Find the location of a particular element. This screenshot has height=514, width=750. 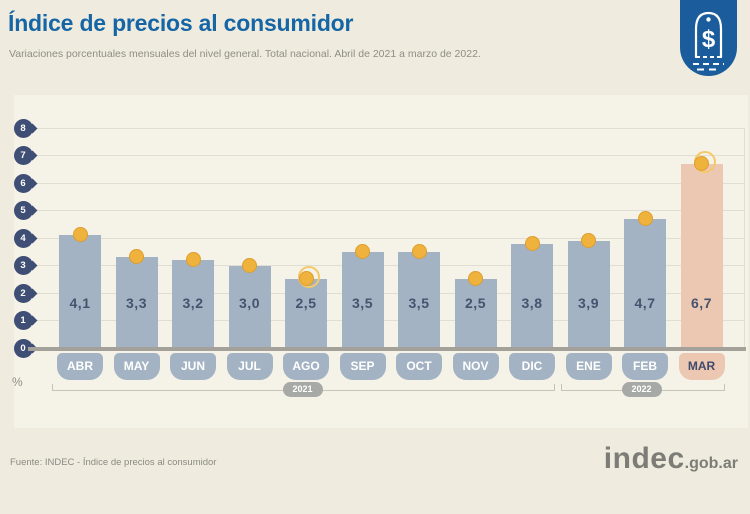

bar-value-nov: 2,5 is located at coordinates (475, 303).